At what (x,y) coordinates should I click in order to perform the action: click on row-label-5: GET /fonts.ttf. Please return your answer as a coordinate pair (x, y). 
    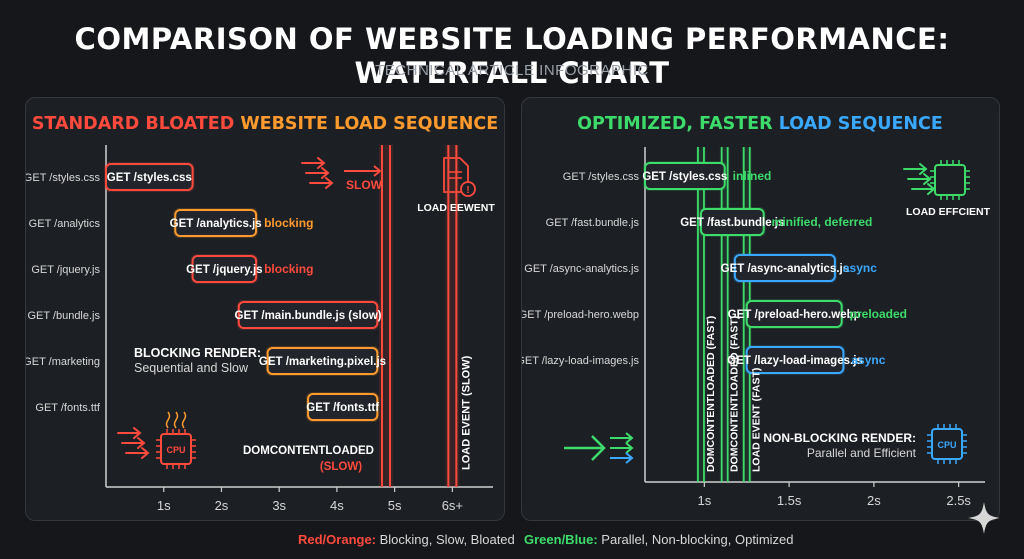
    Looking at the image, I should click on (68, 408).